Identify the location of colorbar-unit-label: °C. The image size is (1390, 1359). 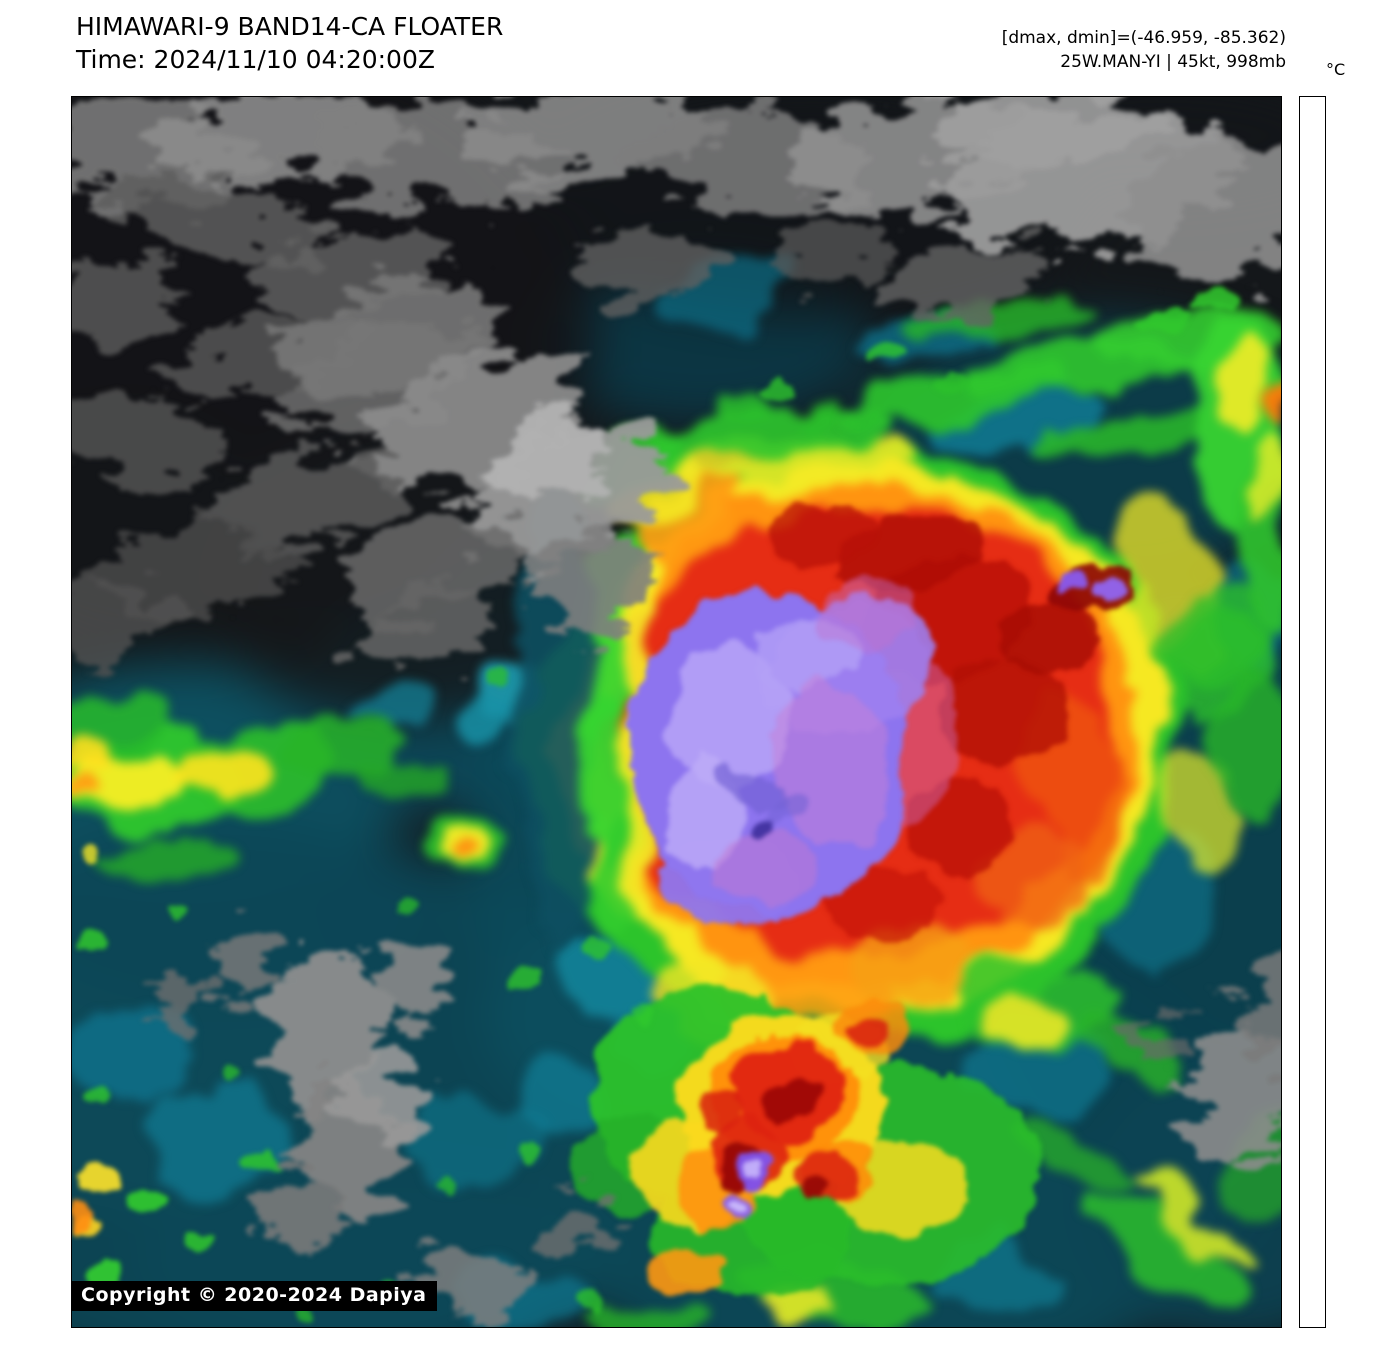
(1336, 69).